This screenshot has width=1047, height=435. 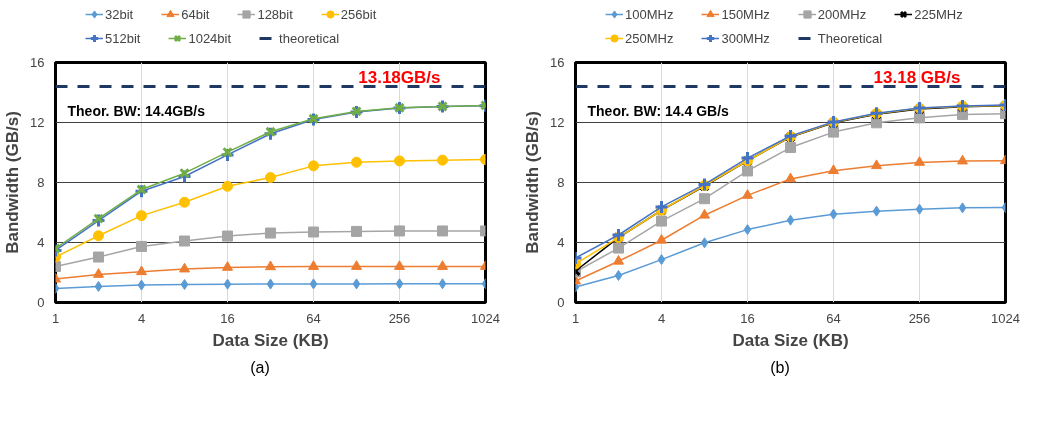 I want to click on legend-label: 512bit, so click(x=123, y=38).